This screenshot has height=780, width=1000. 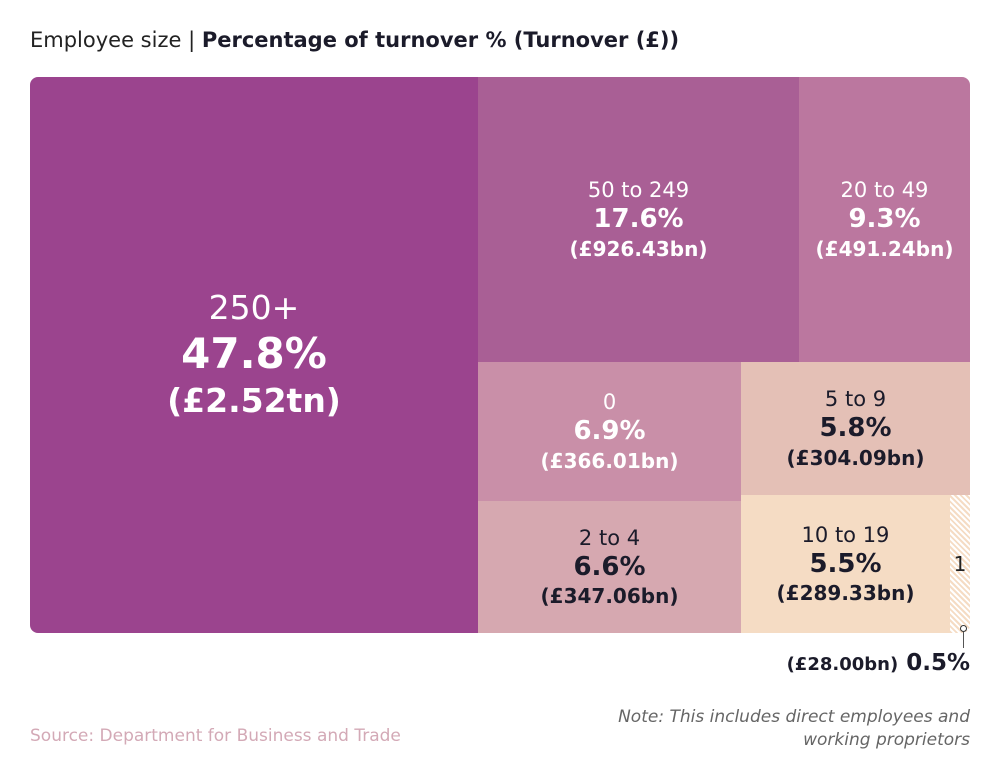 I want to click on treemap-cell-10-to-19: 10 to 19 5.5% (£289.33bn), so click(x=845, y=564).